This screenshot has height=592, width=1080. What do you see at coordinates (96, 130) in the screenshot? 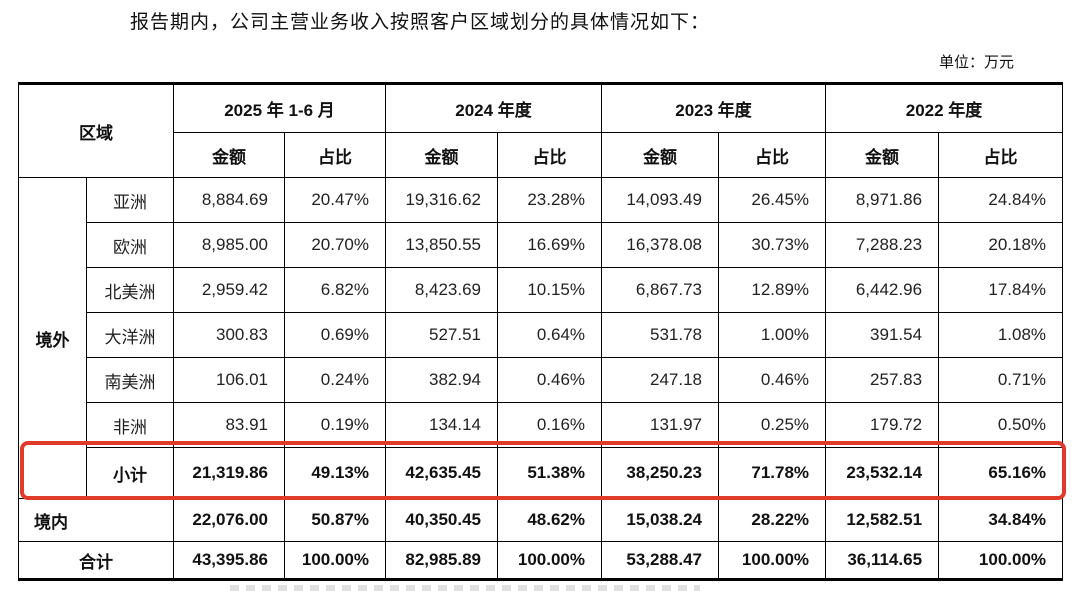
I see `header-region: 区域` at bounding box center [96, 130].